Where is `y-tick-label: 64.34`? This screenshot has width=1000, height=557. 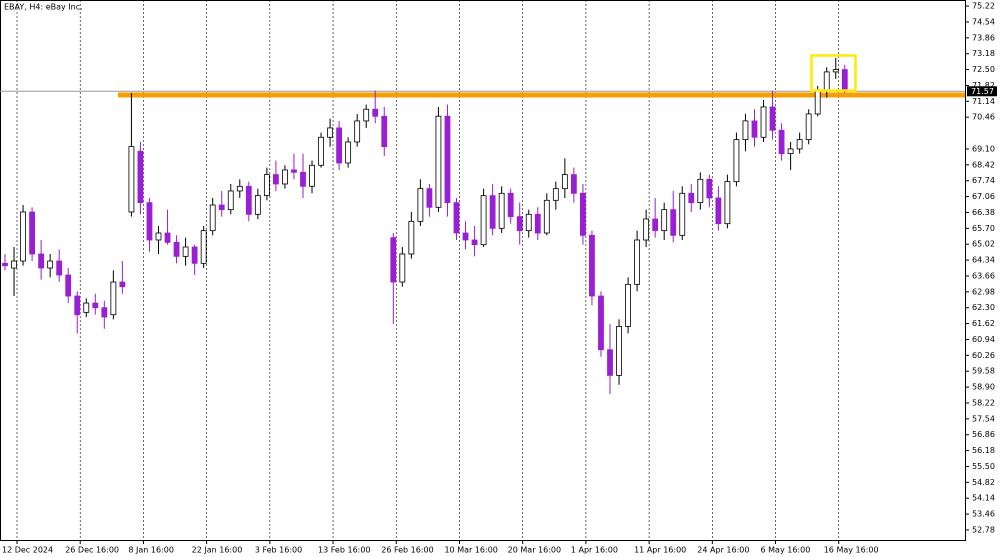 y-tick-label: 64.34 is located at coordinates (983, 260).